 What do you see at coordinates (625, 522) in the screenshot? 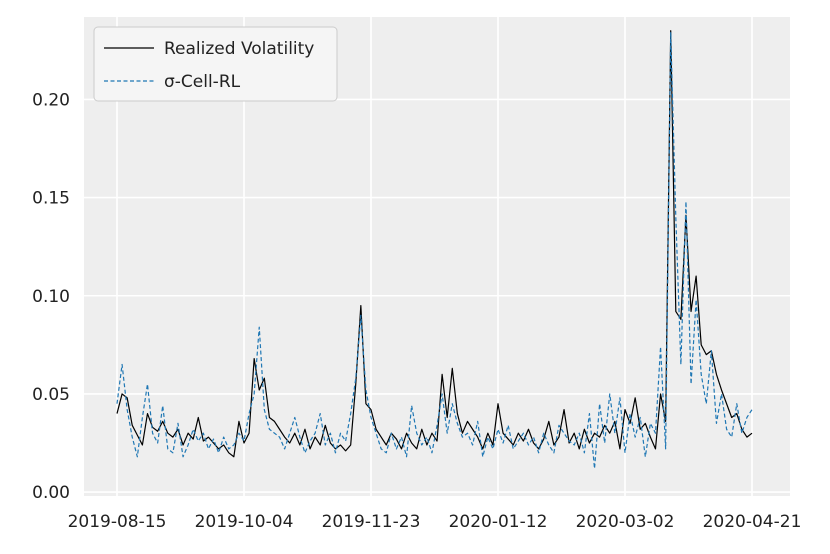
I see `x-tick-label: 2020-03-02` at bounding box center [625, 522].